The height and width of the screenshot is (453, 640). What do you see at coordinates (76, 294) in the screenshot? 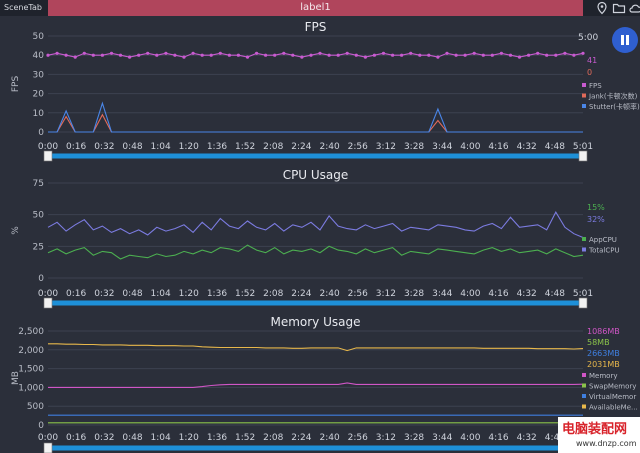
I see `x-tick-label: 0:16` at bounding box center [76, 294].